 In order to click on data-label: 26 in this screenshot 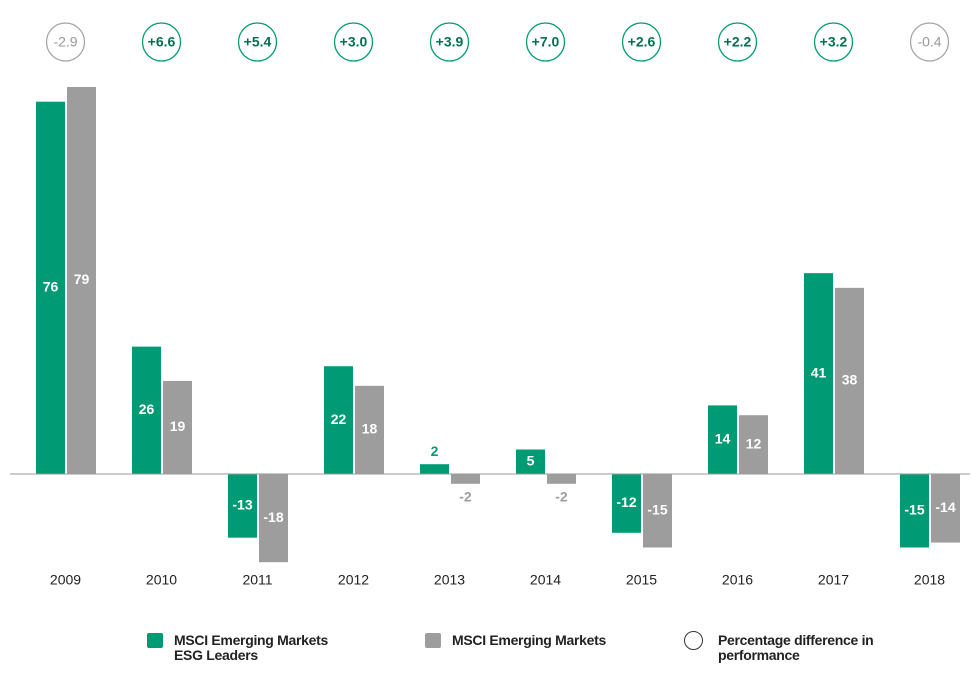, I will do `click(147, 409)`.